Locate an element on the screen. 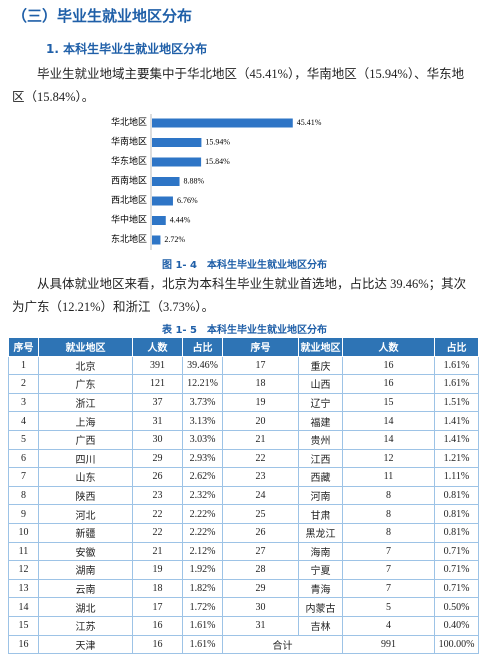 This screenshot has width=489, height=654. category-label: 华中地区 is located at coordinates (129, 219).